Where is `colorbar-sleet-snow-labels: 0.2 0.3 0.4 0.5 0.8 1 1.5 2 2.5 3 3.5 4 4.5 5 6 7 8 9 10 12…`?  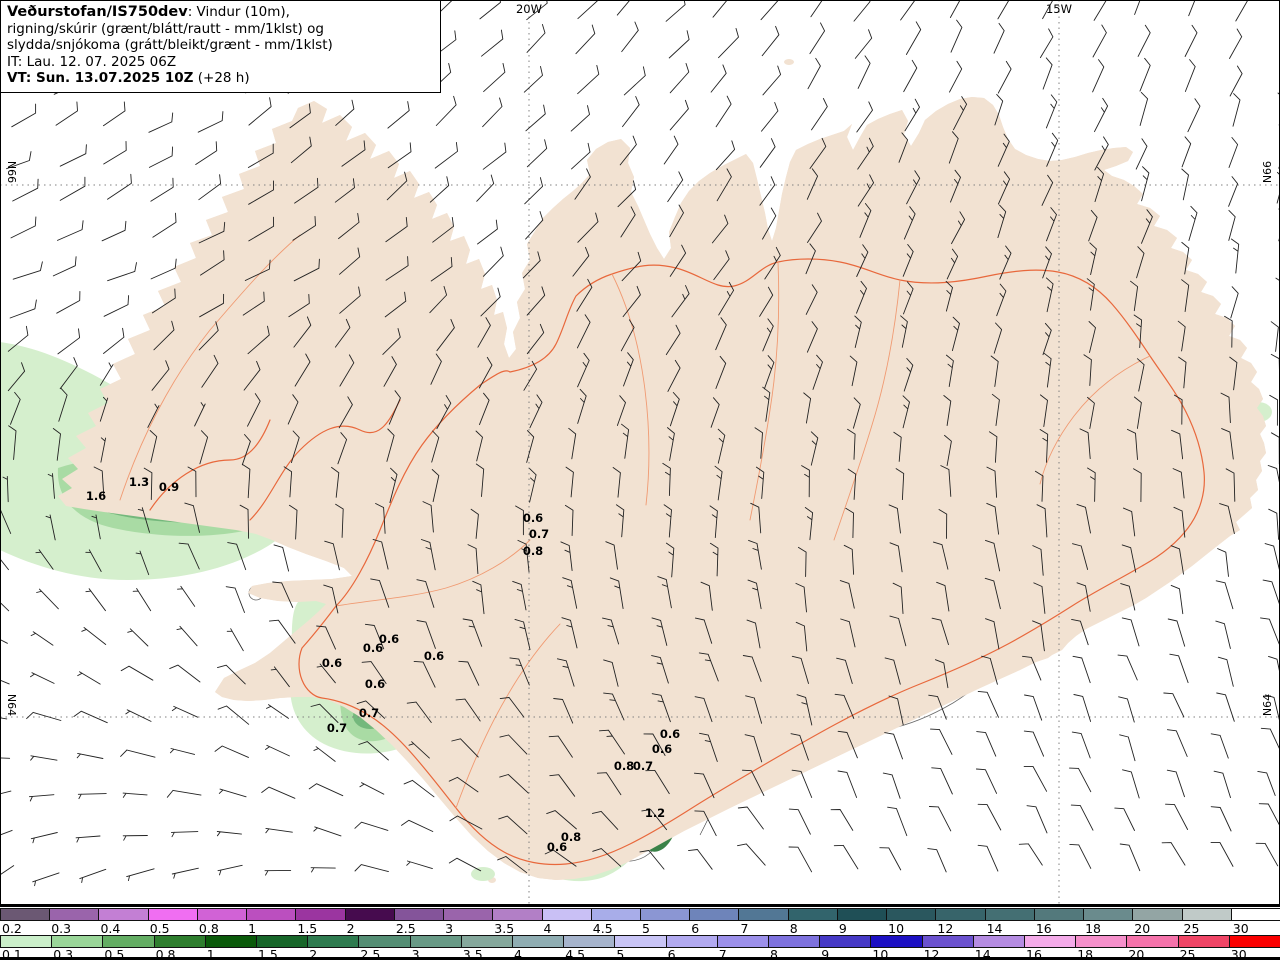 colorbar-sleet-snow-labels: 0.2 0.3 0.4 0.5 0.8 1 1.5 2 2.5 3 3.5 4 4.5 5 6 7 8 9 10 12… is located at coordinates (640, 928).